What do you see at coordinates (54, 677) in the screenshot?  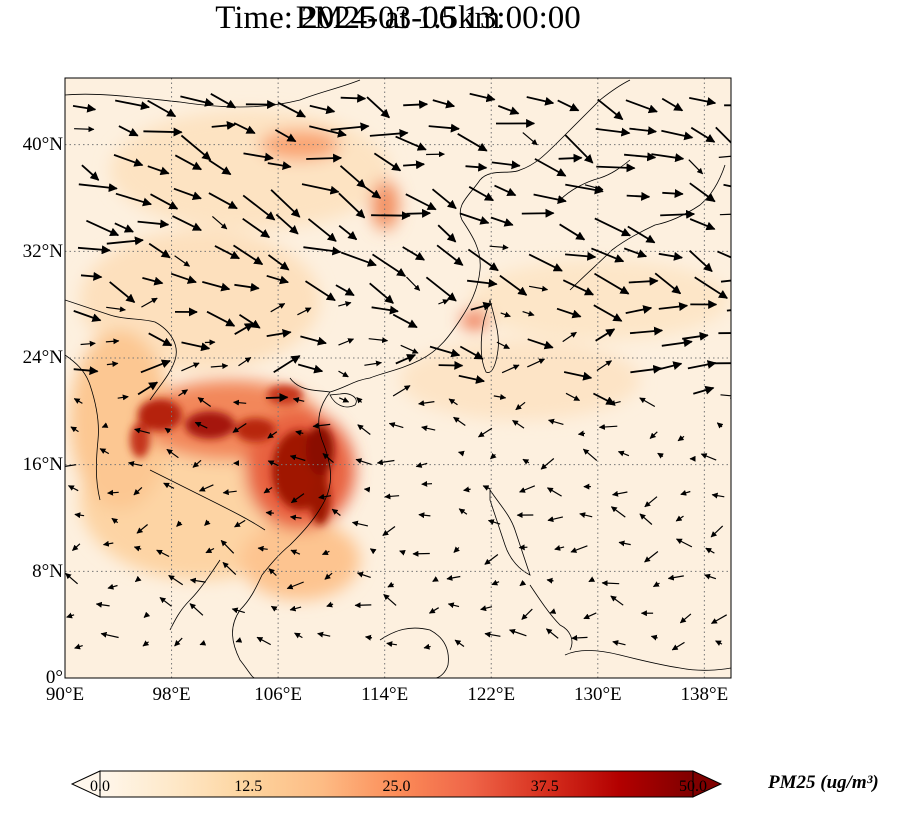 I see `lat-tick-label: 0°` at bounding box center [54, 677].